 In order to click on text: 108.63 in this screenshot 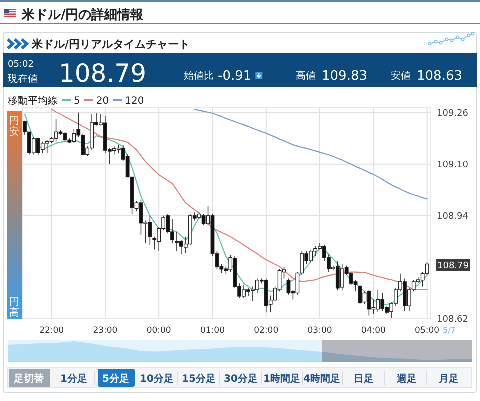, I will do `click(439, 76)`.